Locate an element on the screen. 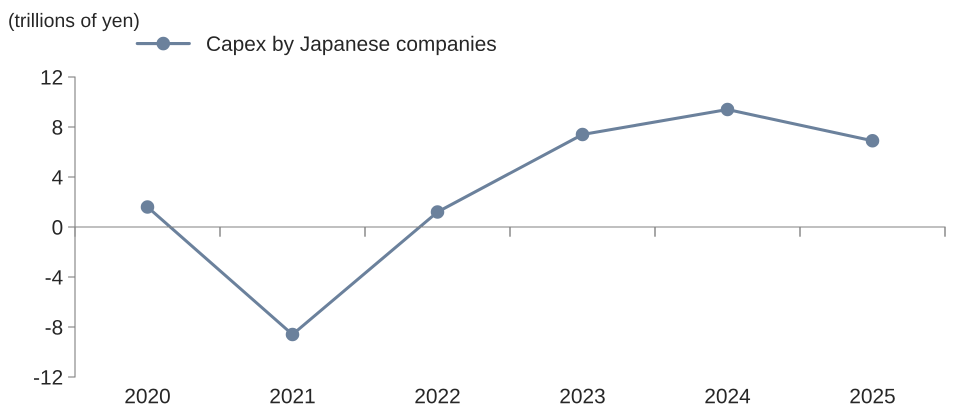 This screenshot has height=420, width=957. x-tick-label: 2021 is located at coordinates (292, 396).